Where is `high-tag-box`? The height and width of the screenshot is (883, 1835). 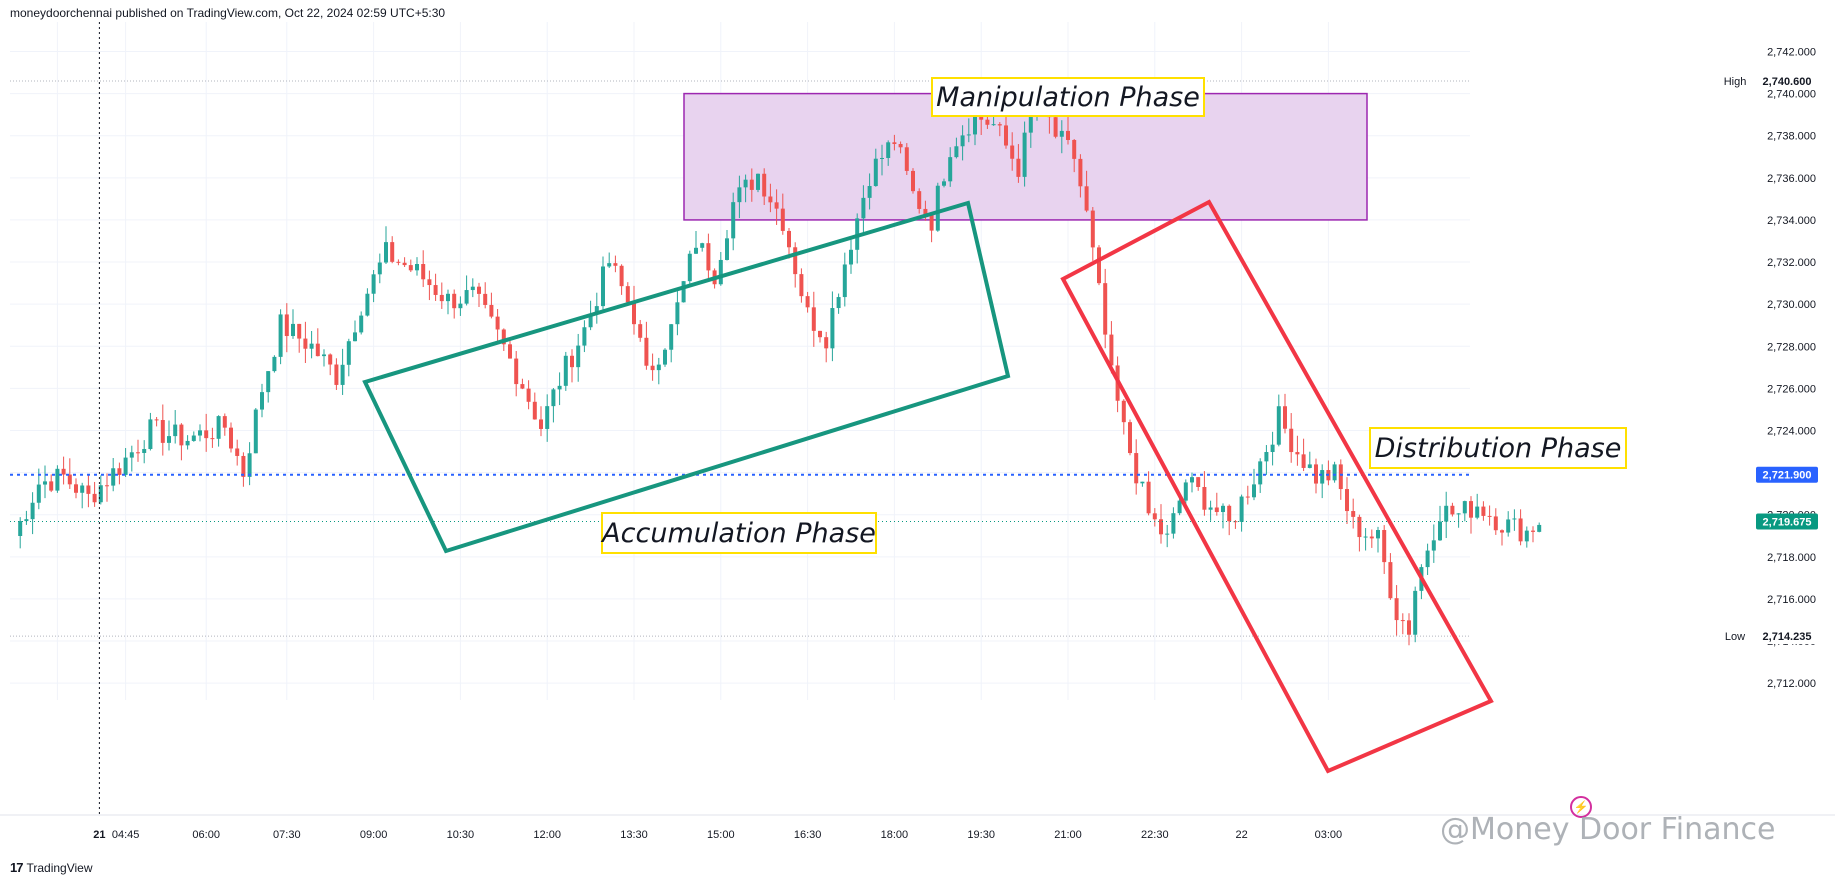
high-tag-box is located at coordinates (1735, 80).